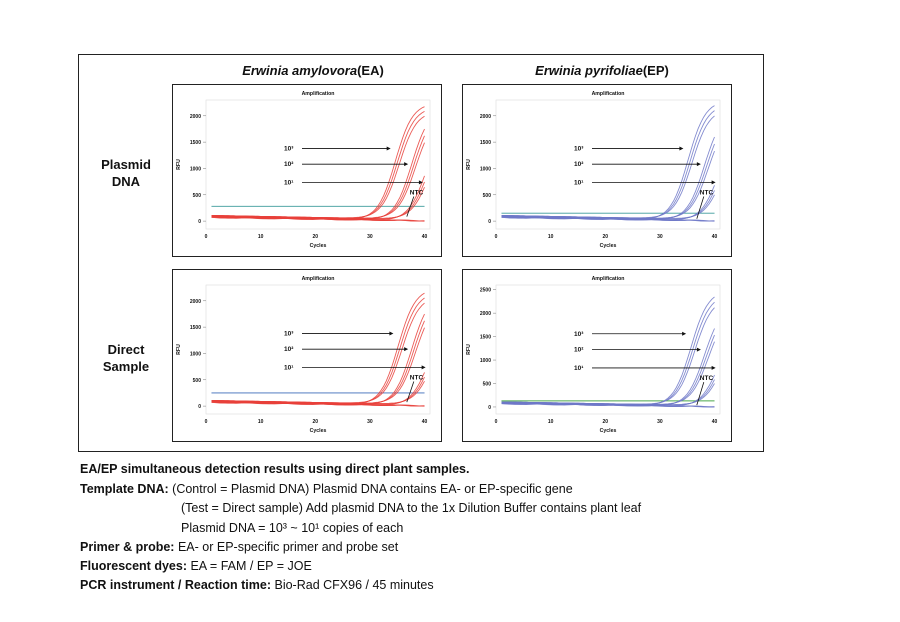 The image size is (900, 622). What do you see at coordinates (485, 291) in the screenshot?
I see `y-tick-label: 2500` at bounding box center [485, 291].